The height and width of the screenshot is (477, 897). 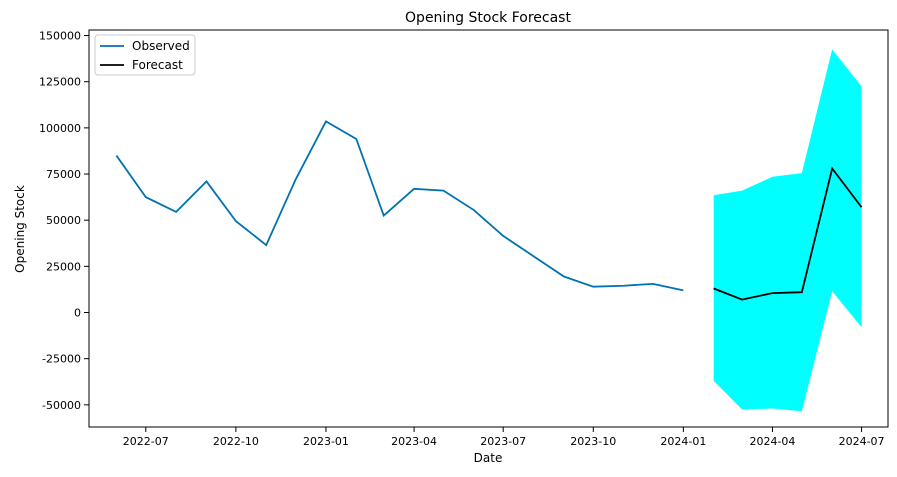 I want to click on chart-title: Opening Stock Forecast, so click(x=488, y=18).